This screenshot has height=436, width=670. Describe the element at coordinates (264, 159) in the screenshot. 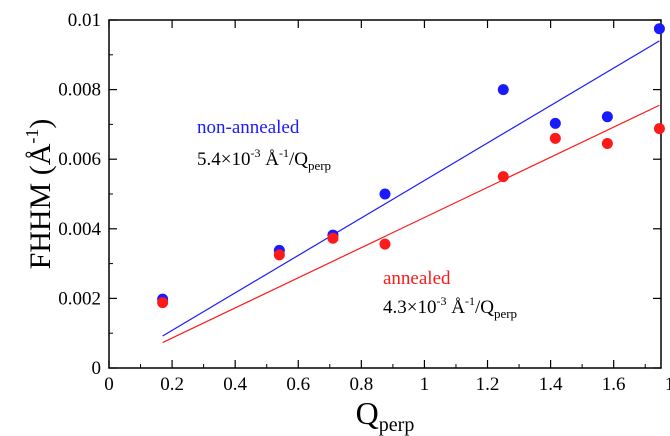

I see `annotation-non-annealed-formula: 5.4×10-3 Å-1/Qperp` at that location.